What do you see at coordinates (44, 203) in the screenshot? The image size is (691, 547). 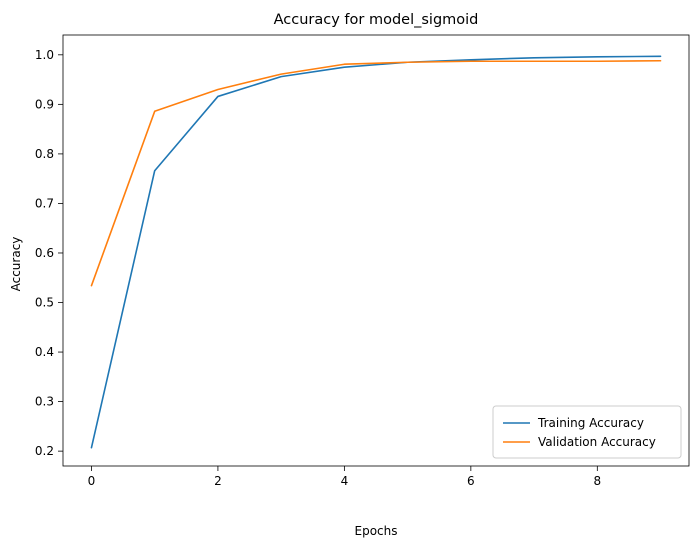 I see `y-tick-label: 0.7` at bounding box center [44, 203].